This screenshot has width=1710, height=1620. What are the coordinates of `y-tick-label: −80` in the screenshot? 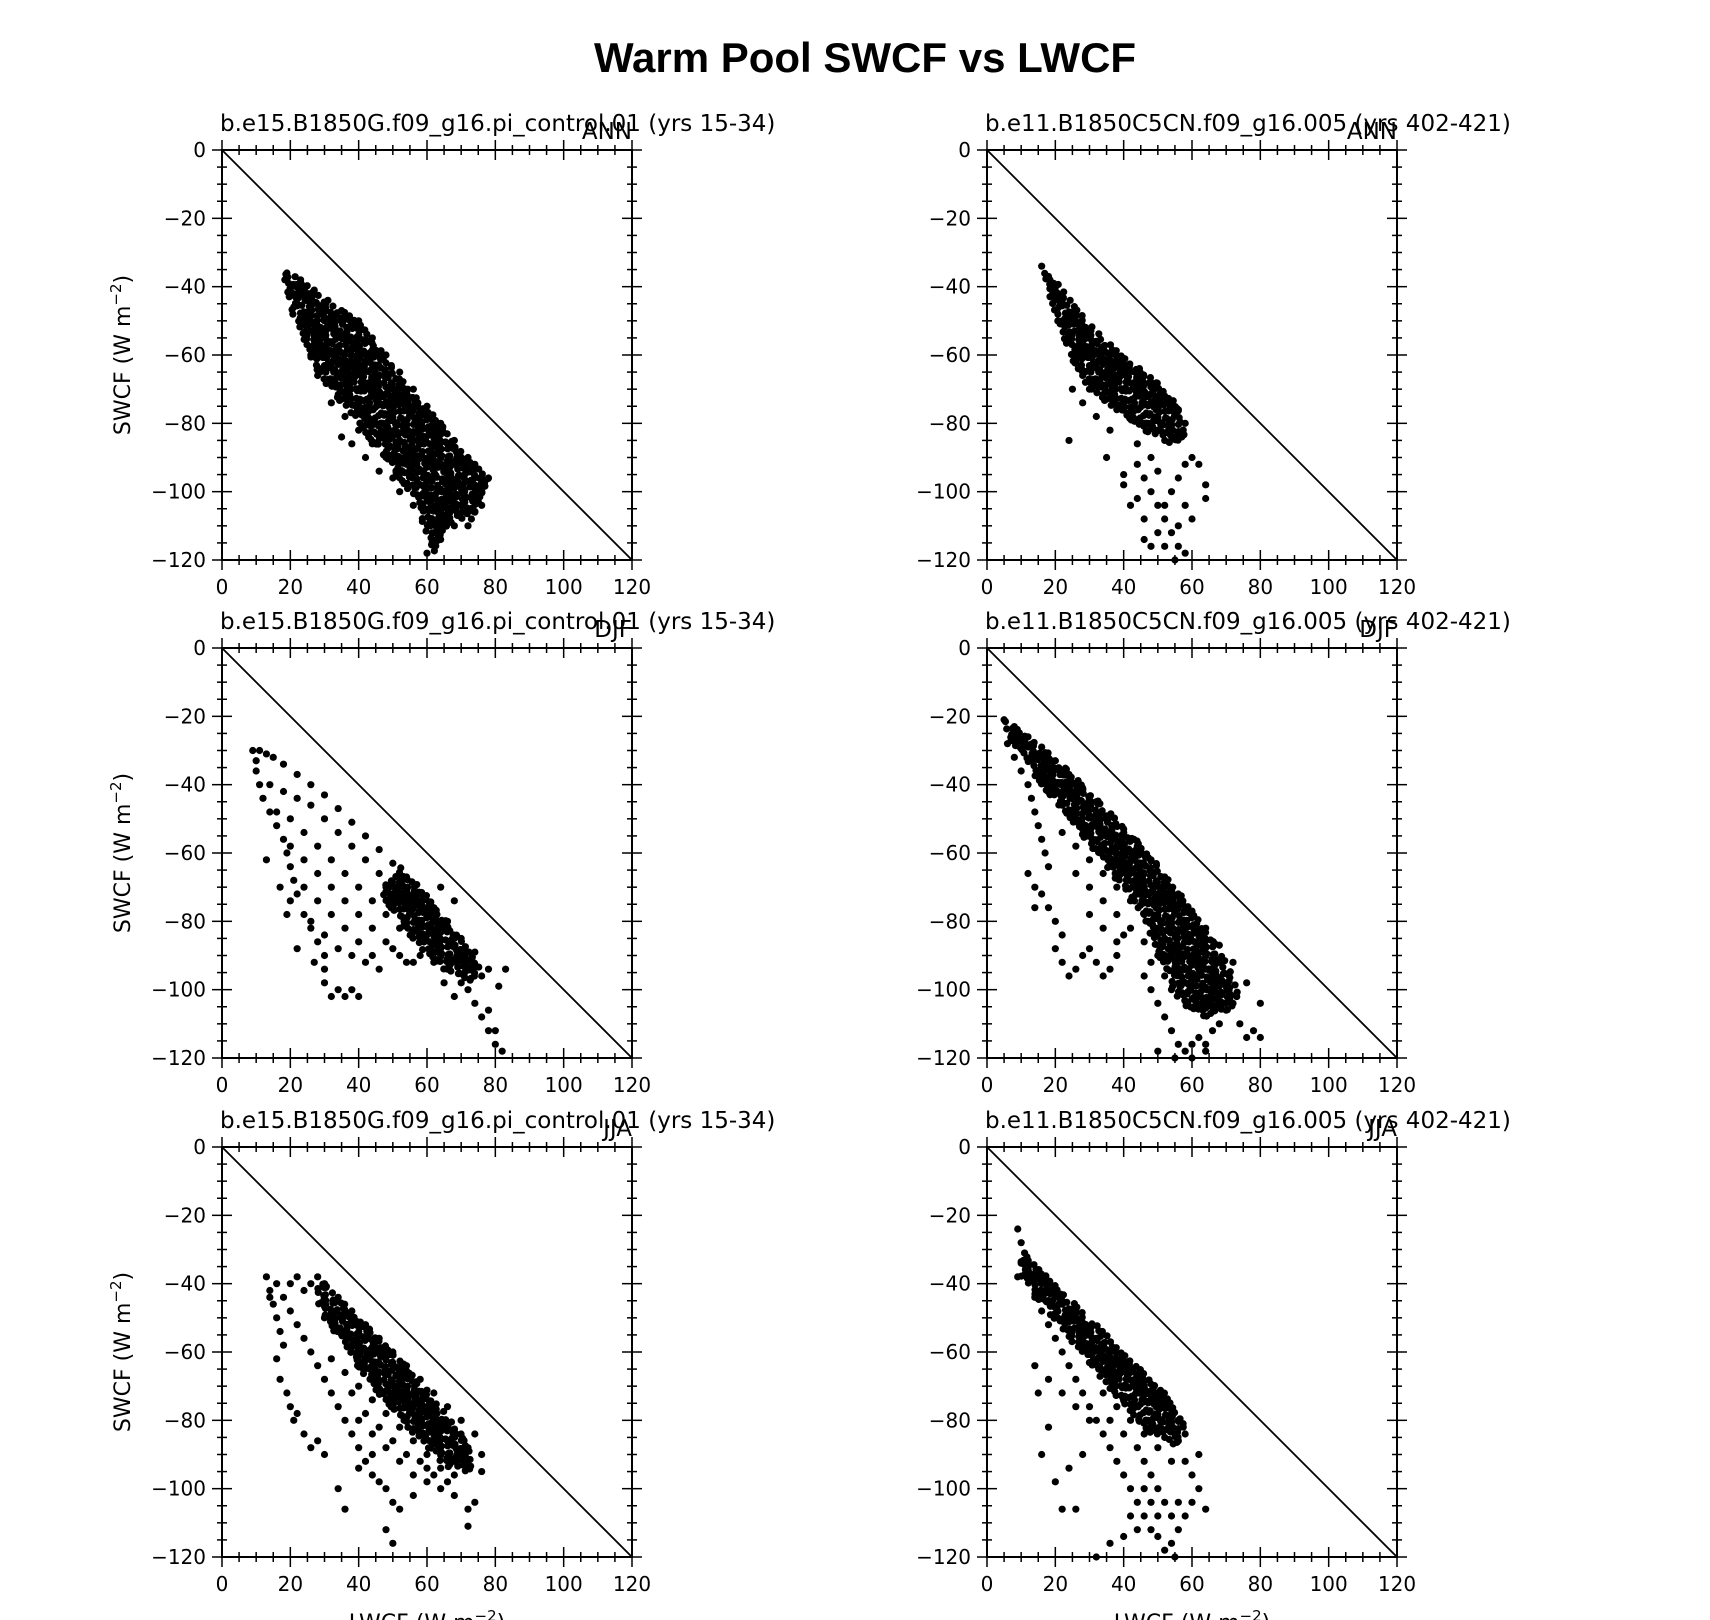 It's located at (950, 423).